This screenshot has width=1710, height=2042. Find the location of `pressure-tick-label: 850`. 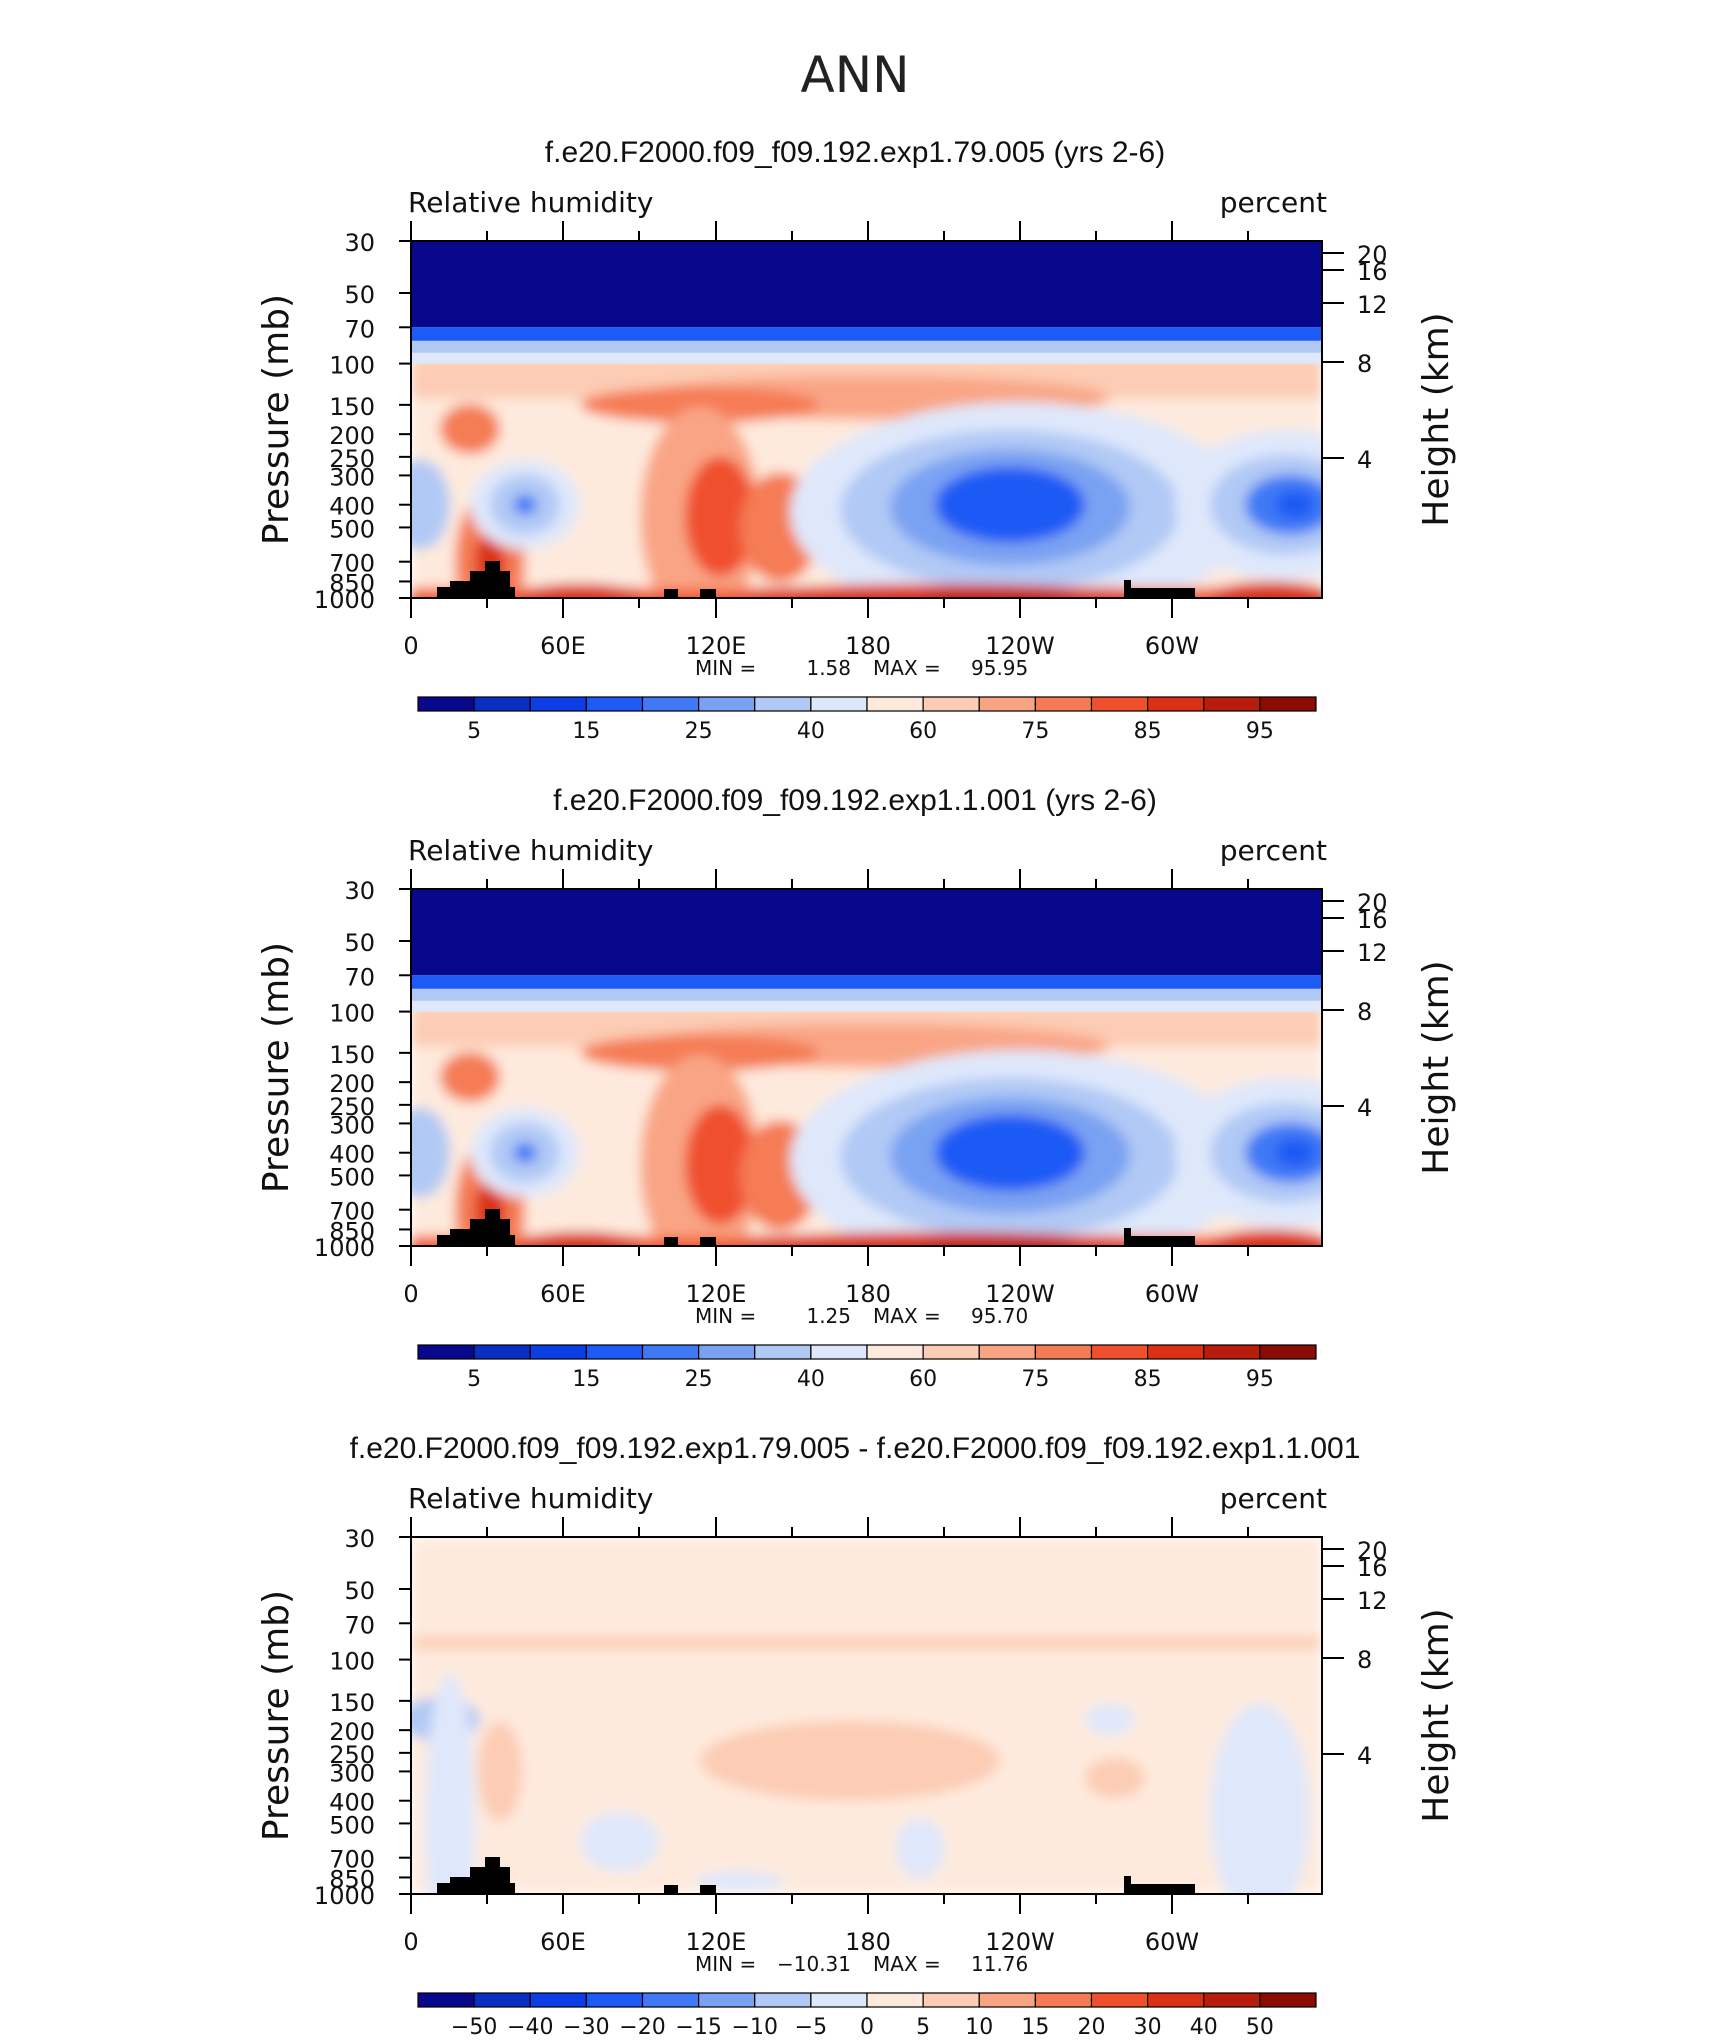

pressure-tick-label: 850 is located at coordinates (352, 1231).